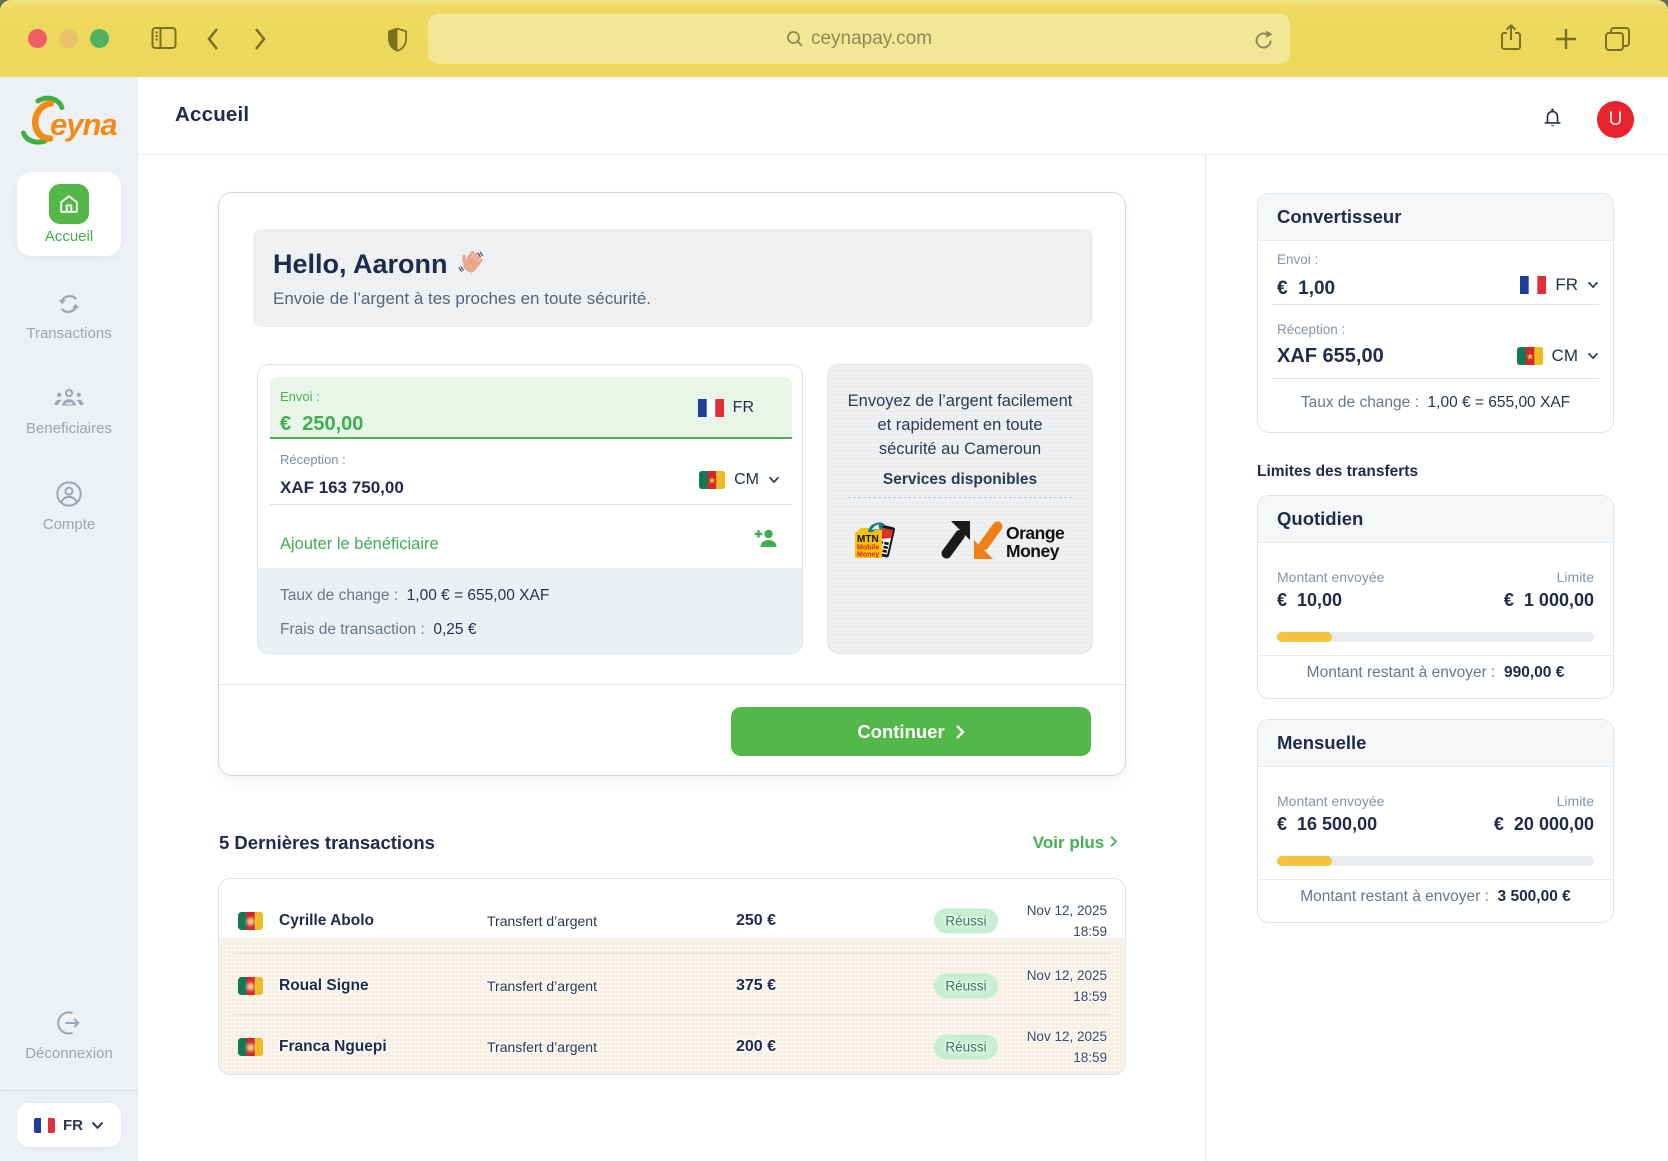 Image resolution: width=1668 pixels, height=1161 pixels. I want to click on svg-text: Mobile, so click(868, 548).